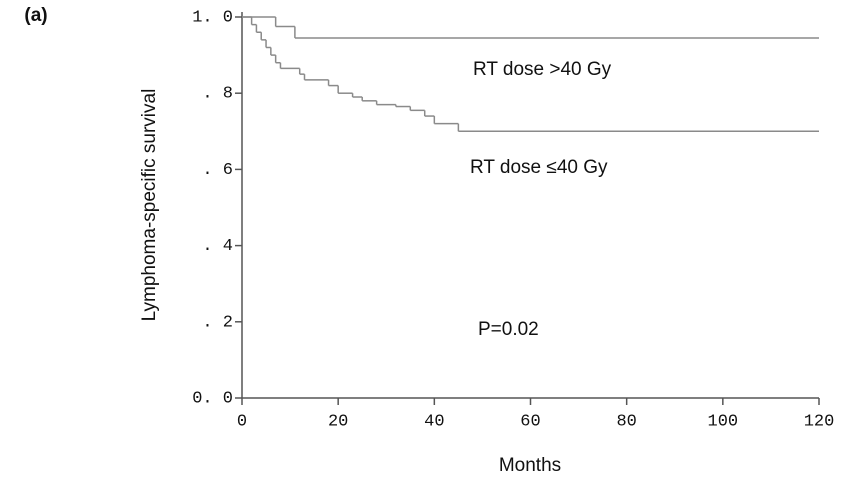 The height and width of the screenshot is (482, 843). Describe the element at coordinates (626, 421) in the screenshot. I see `x-tick-label: 80` at that location.